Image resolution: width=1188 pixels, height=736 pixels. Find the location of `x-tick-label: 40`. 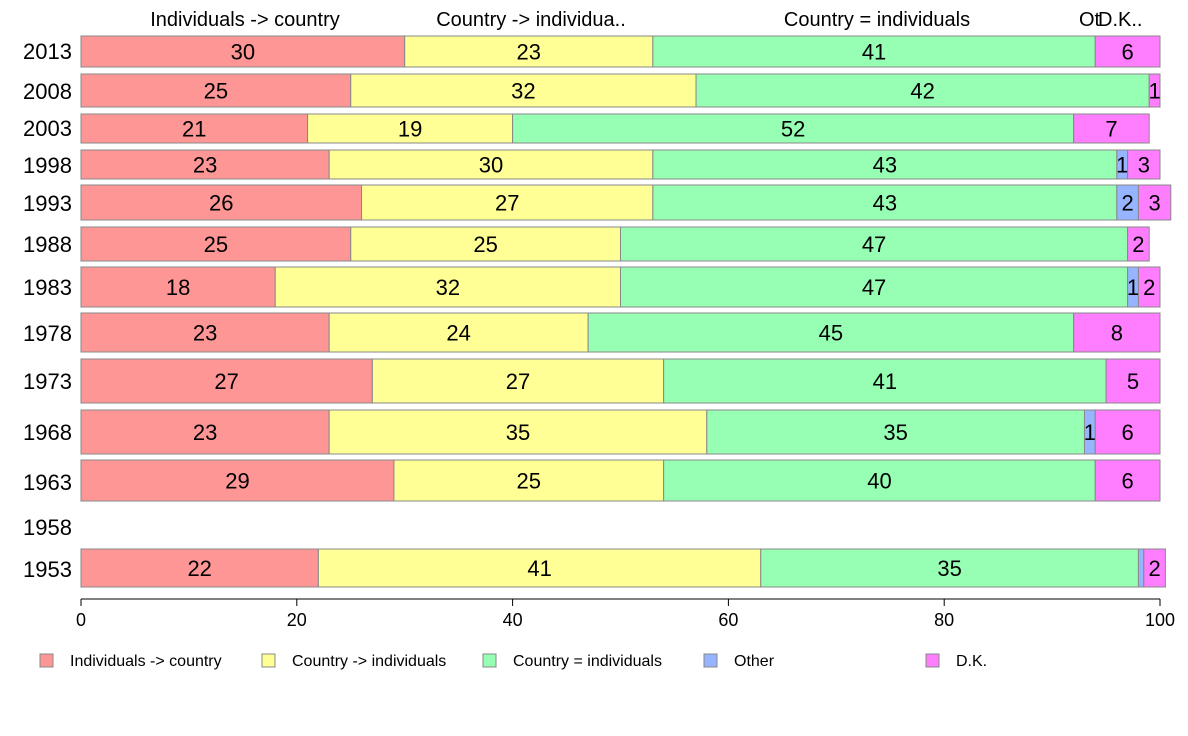

x-tick-label: 40 is located at coordinates (513, 620).